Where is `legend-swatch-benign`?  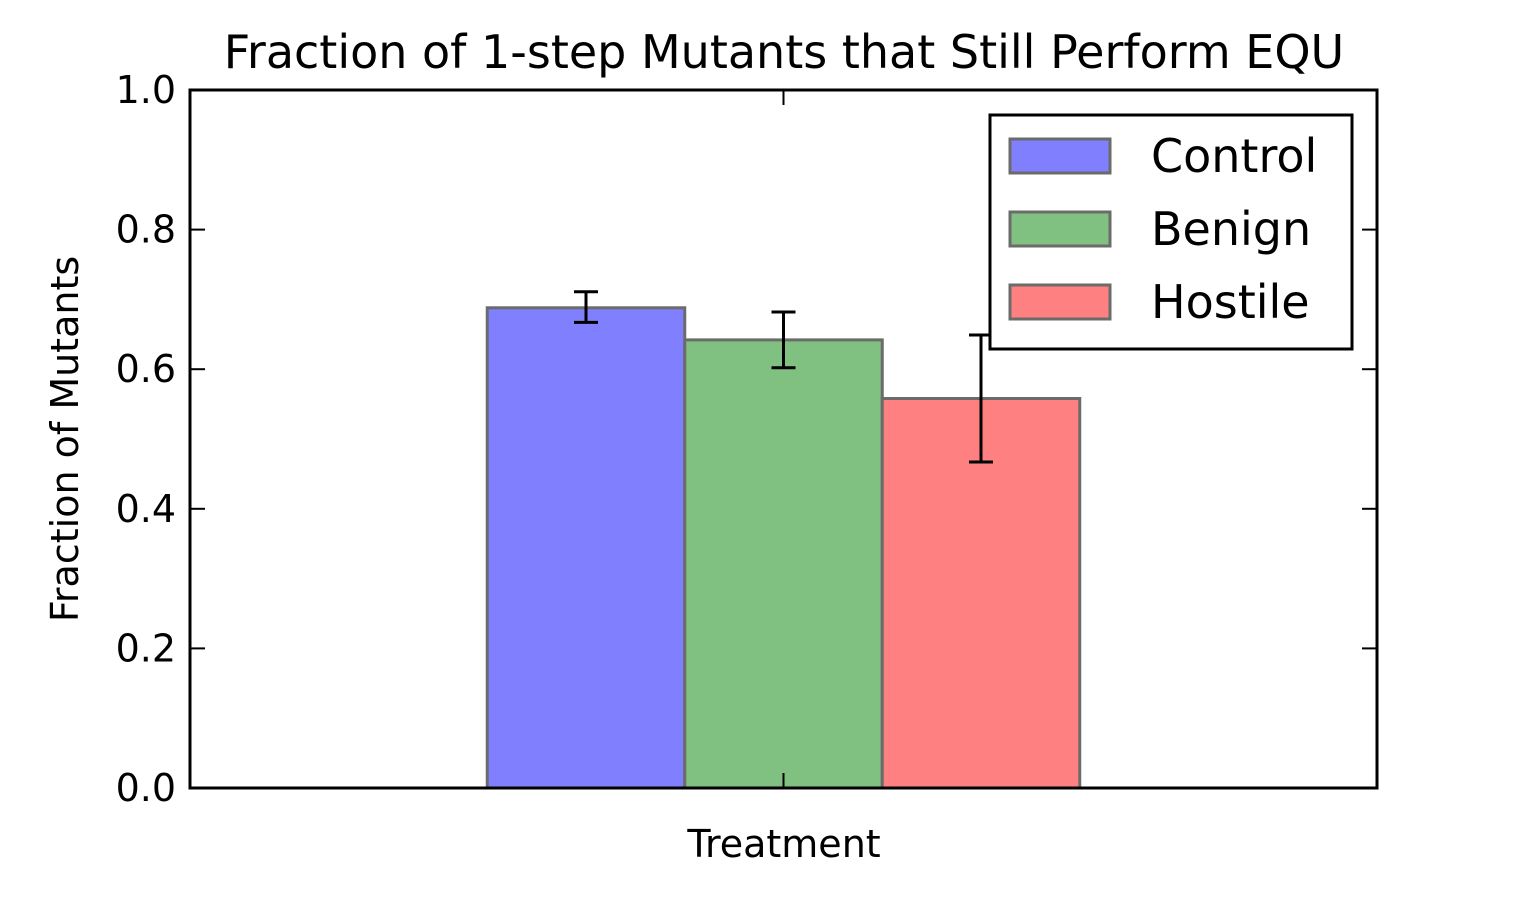
legend-swatch-benign is located at coordinates (1060, 229).